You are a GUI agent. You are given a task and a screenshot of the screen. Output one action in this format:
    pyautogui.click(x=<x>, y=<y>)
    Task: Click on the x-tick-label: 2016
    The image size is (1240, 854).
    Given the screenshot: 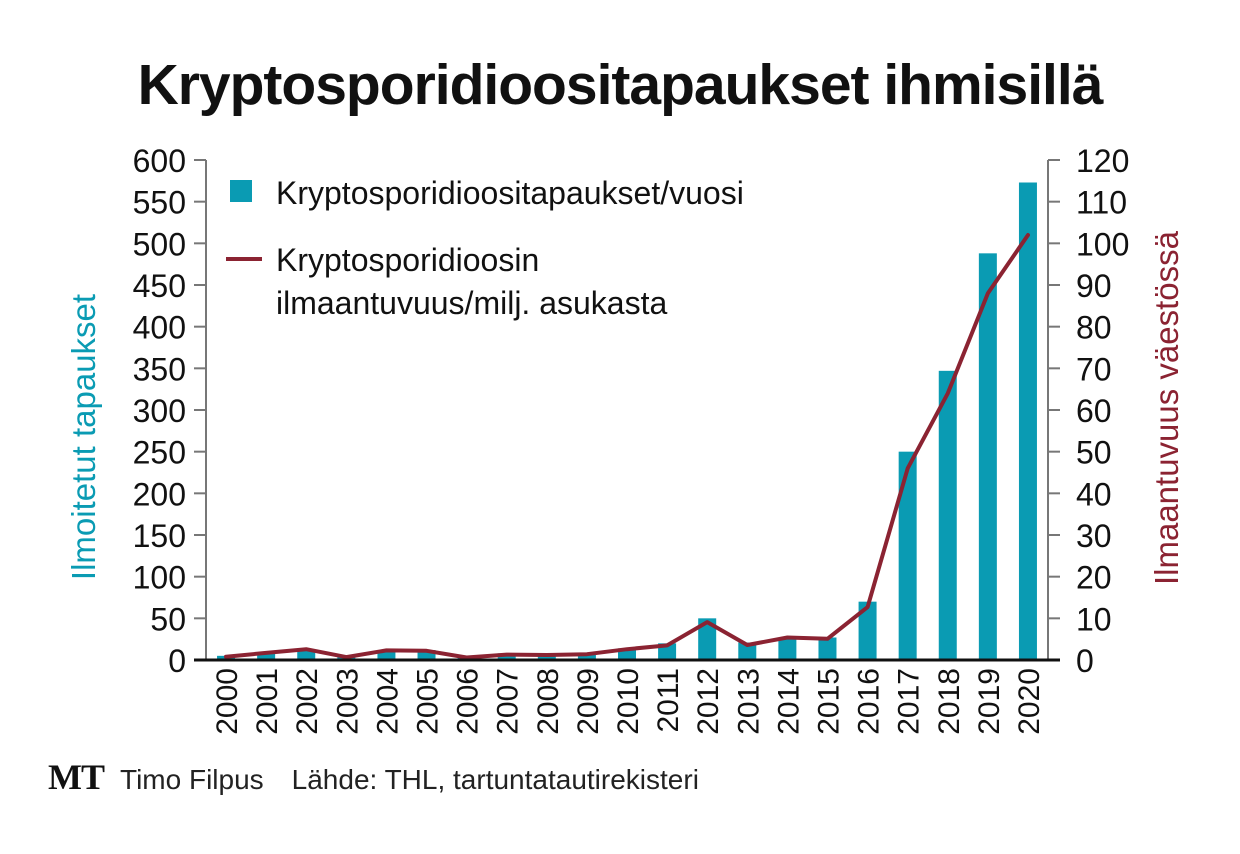 What is the action you would take?
    pyautogui.click(x=869, y=701)
    